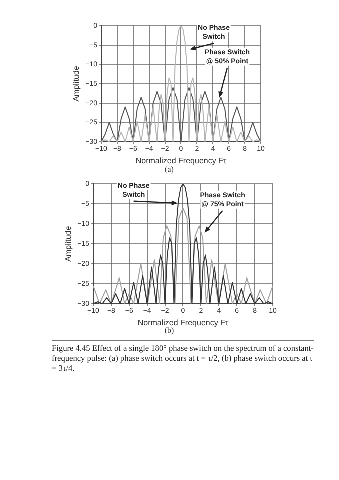  Describe the element at coordinates (169, 169) in the screenshot. I see `text: (a)` at that location.